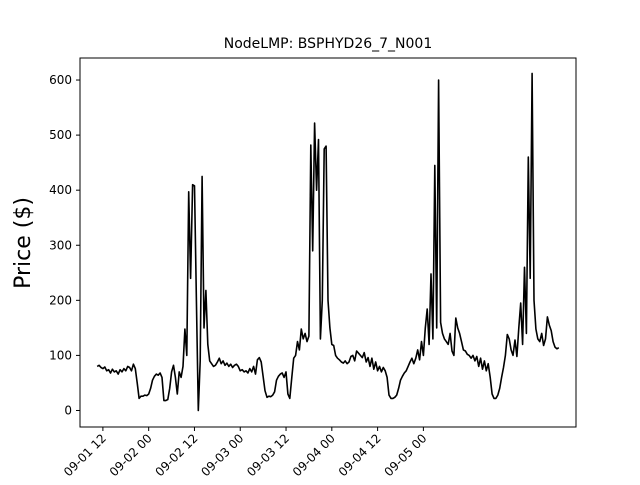 This screenshot has height=485, width=640. Describe the element at coordinates (60, 245) in the screenshot. I see `y-tick-label: 300` at that location.